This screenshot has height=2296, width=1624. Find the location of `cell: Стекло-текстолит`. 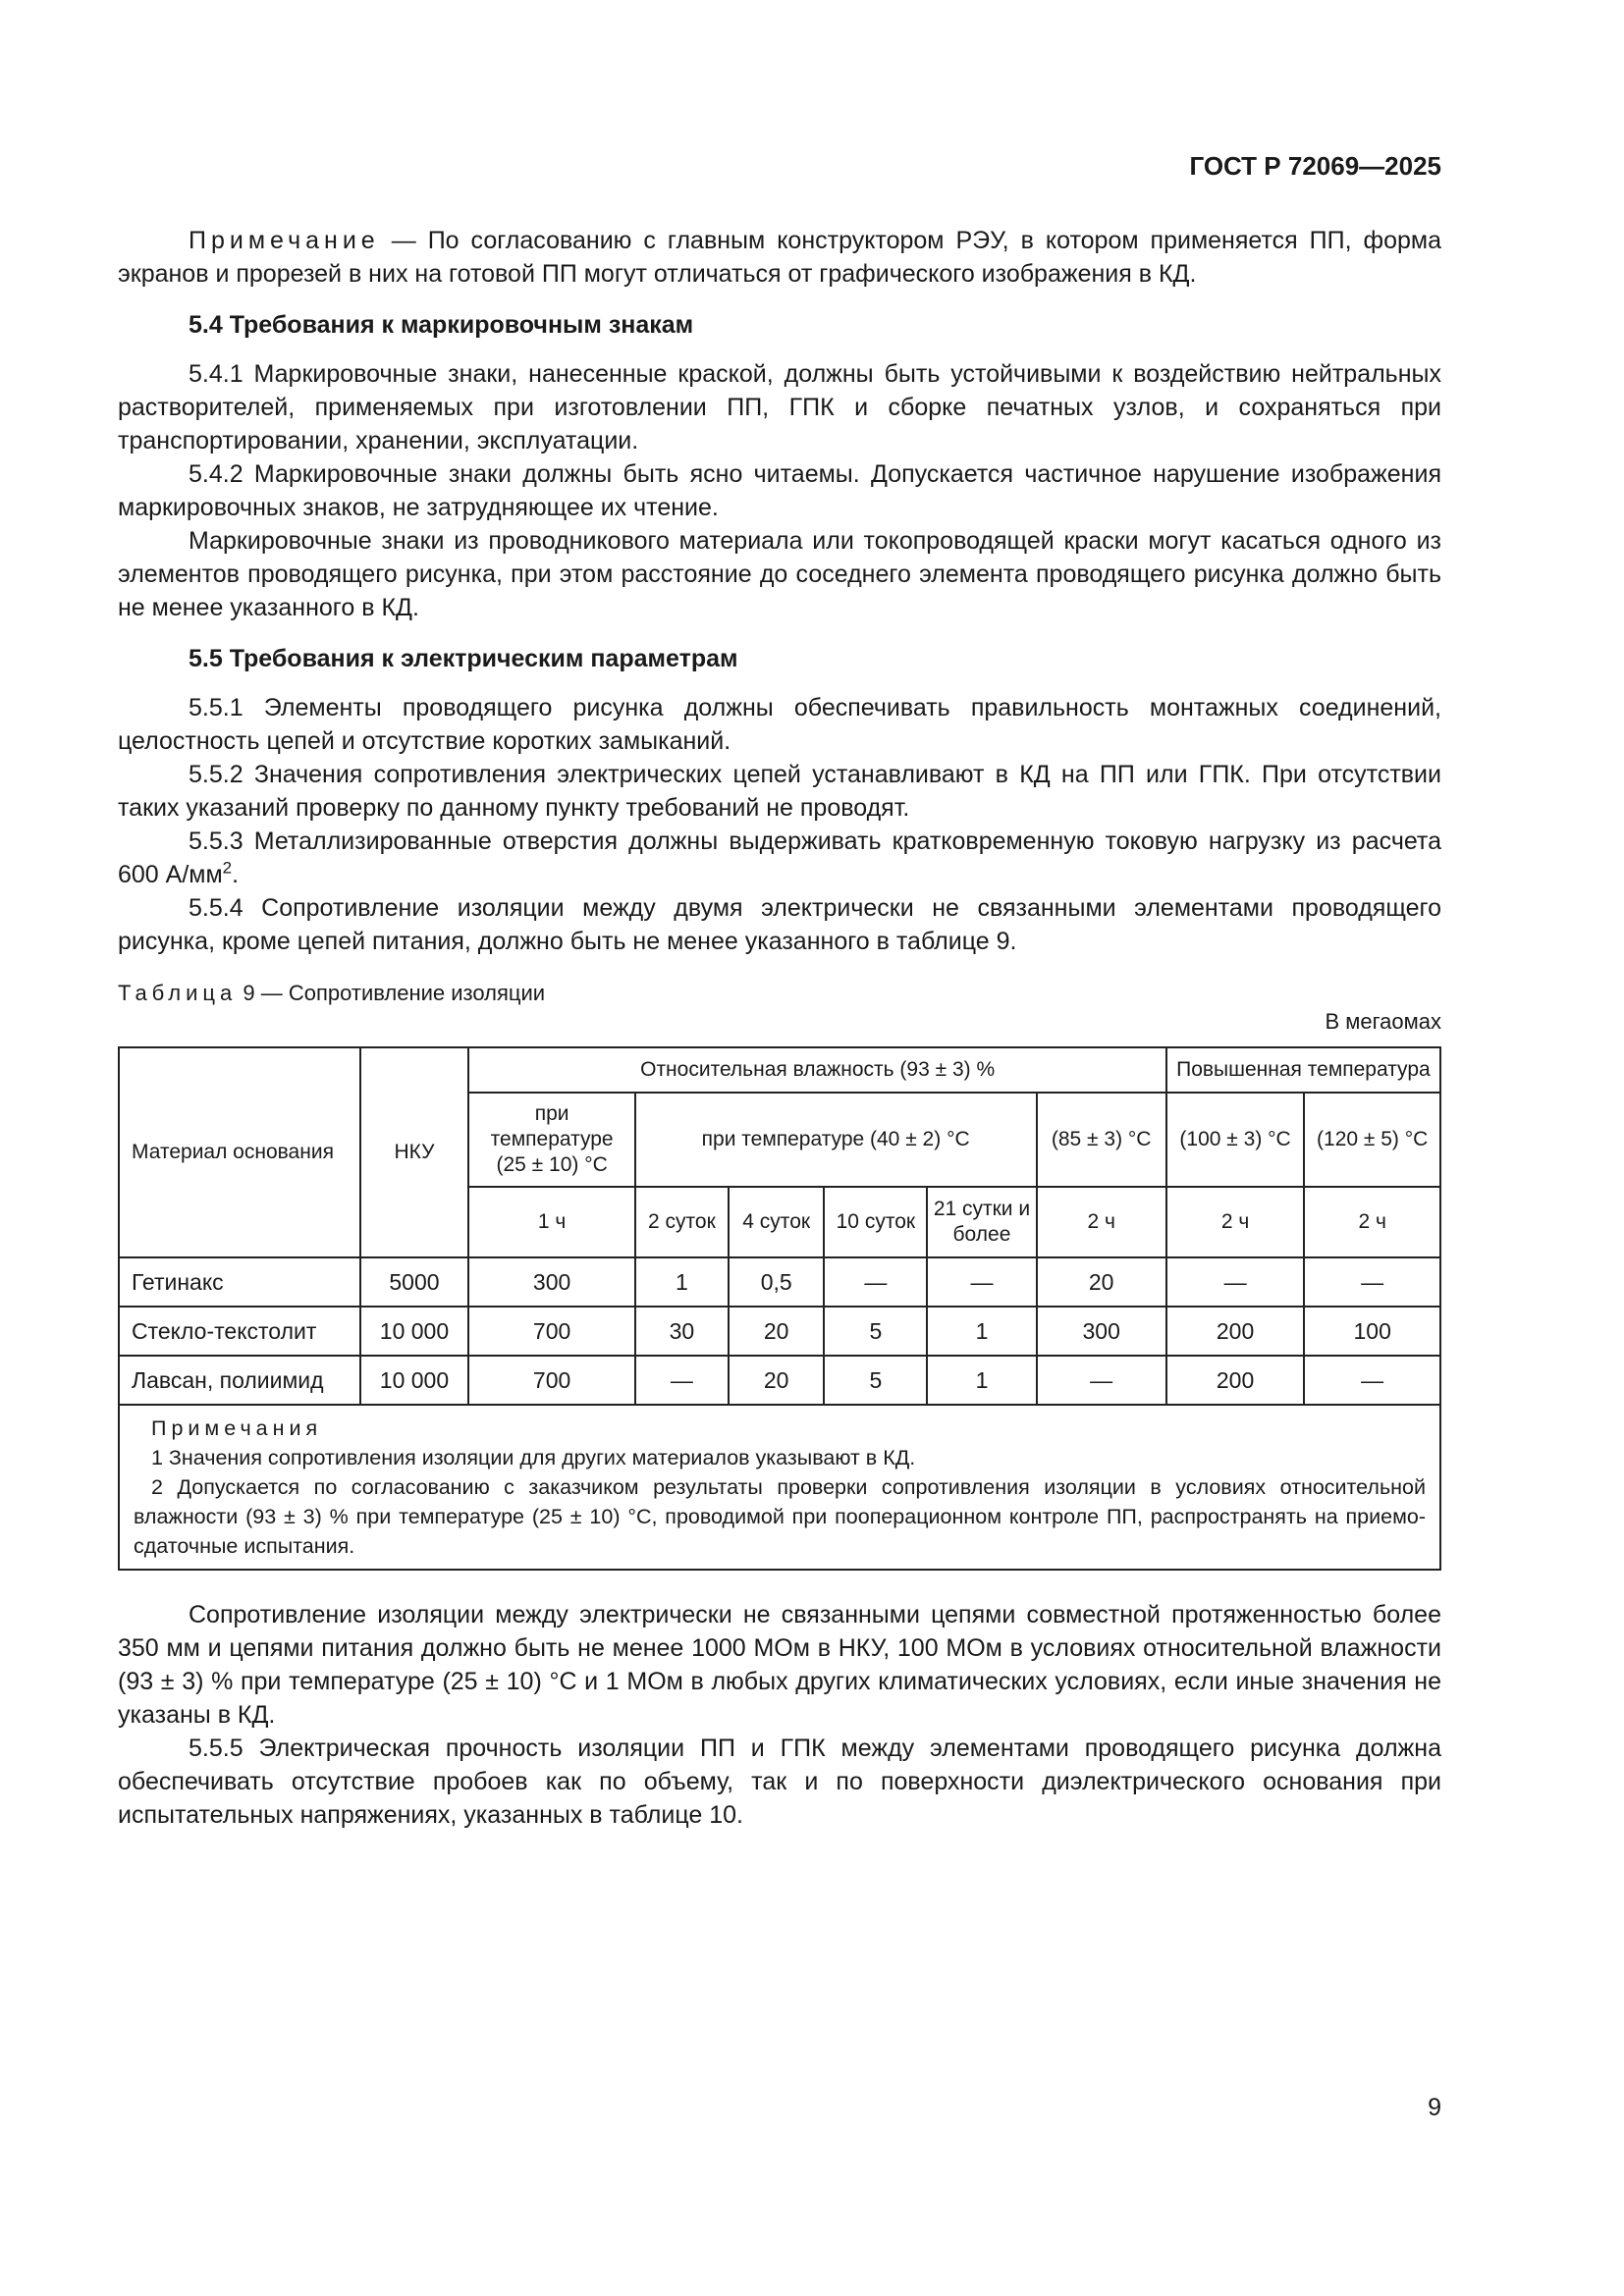

cell: Стекло-текстолит is located at coordinates (239, 1332).